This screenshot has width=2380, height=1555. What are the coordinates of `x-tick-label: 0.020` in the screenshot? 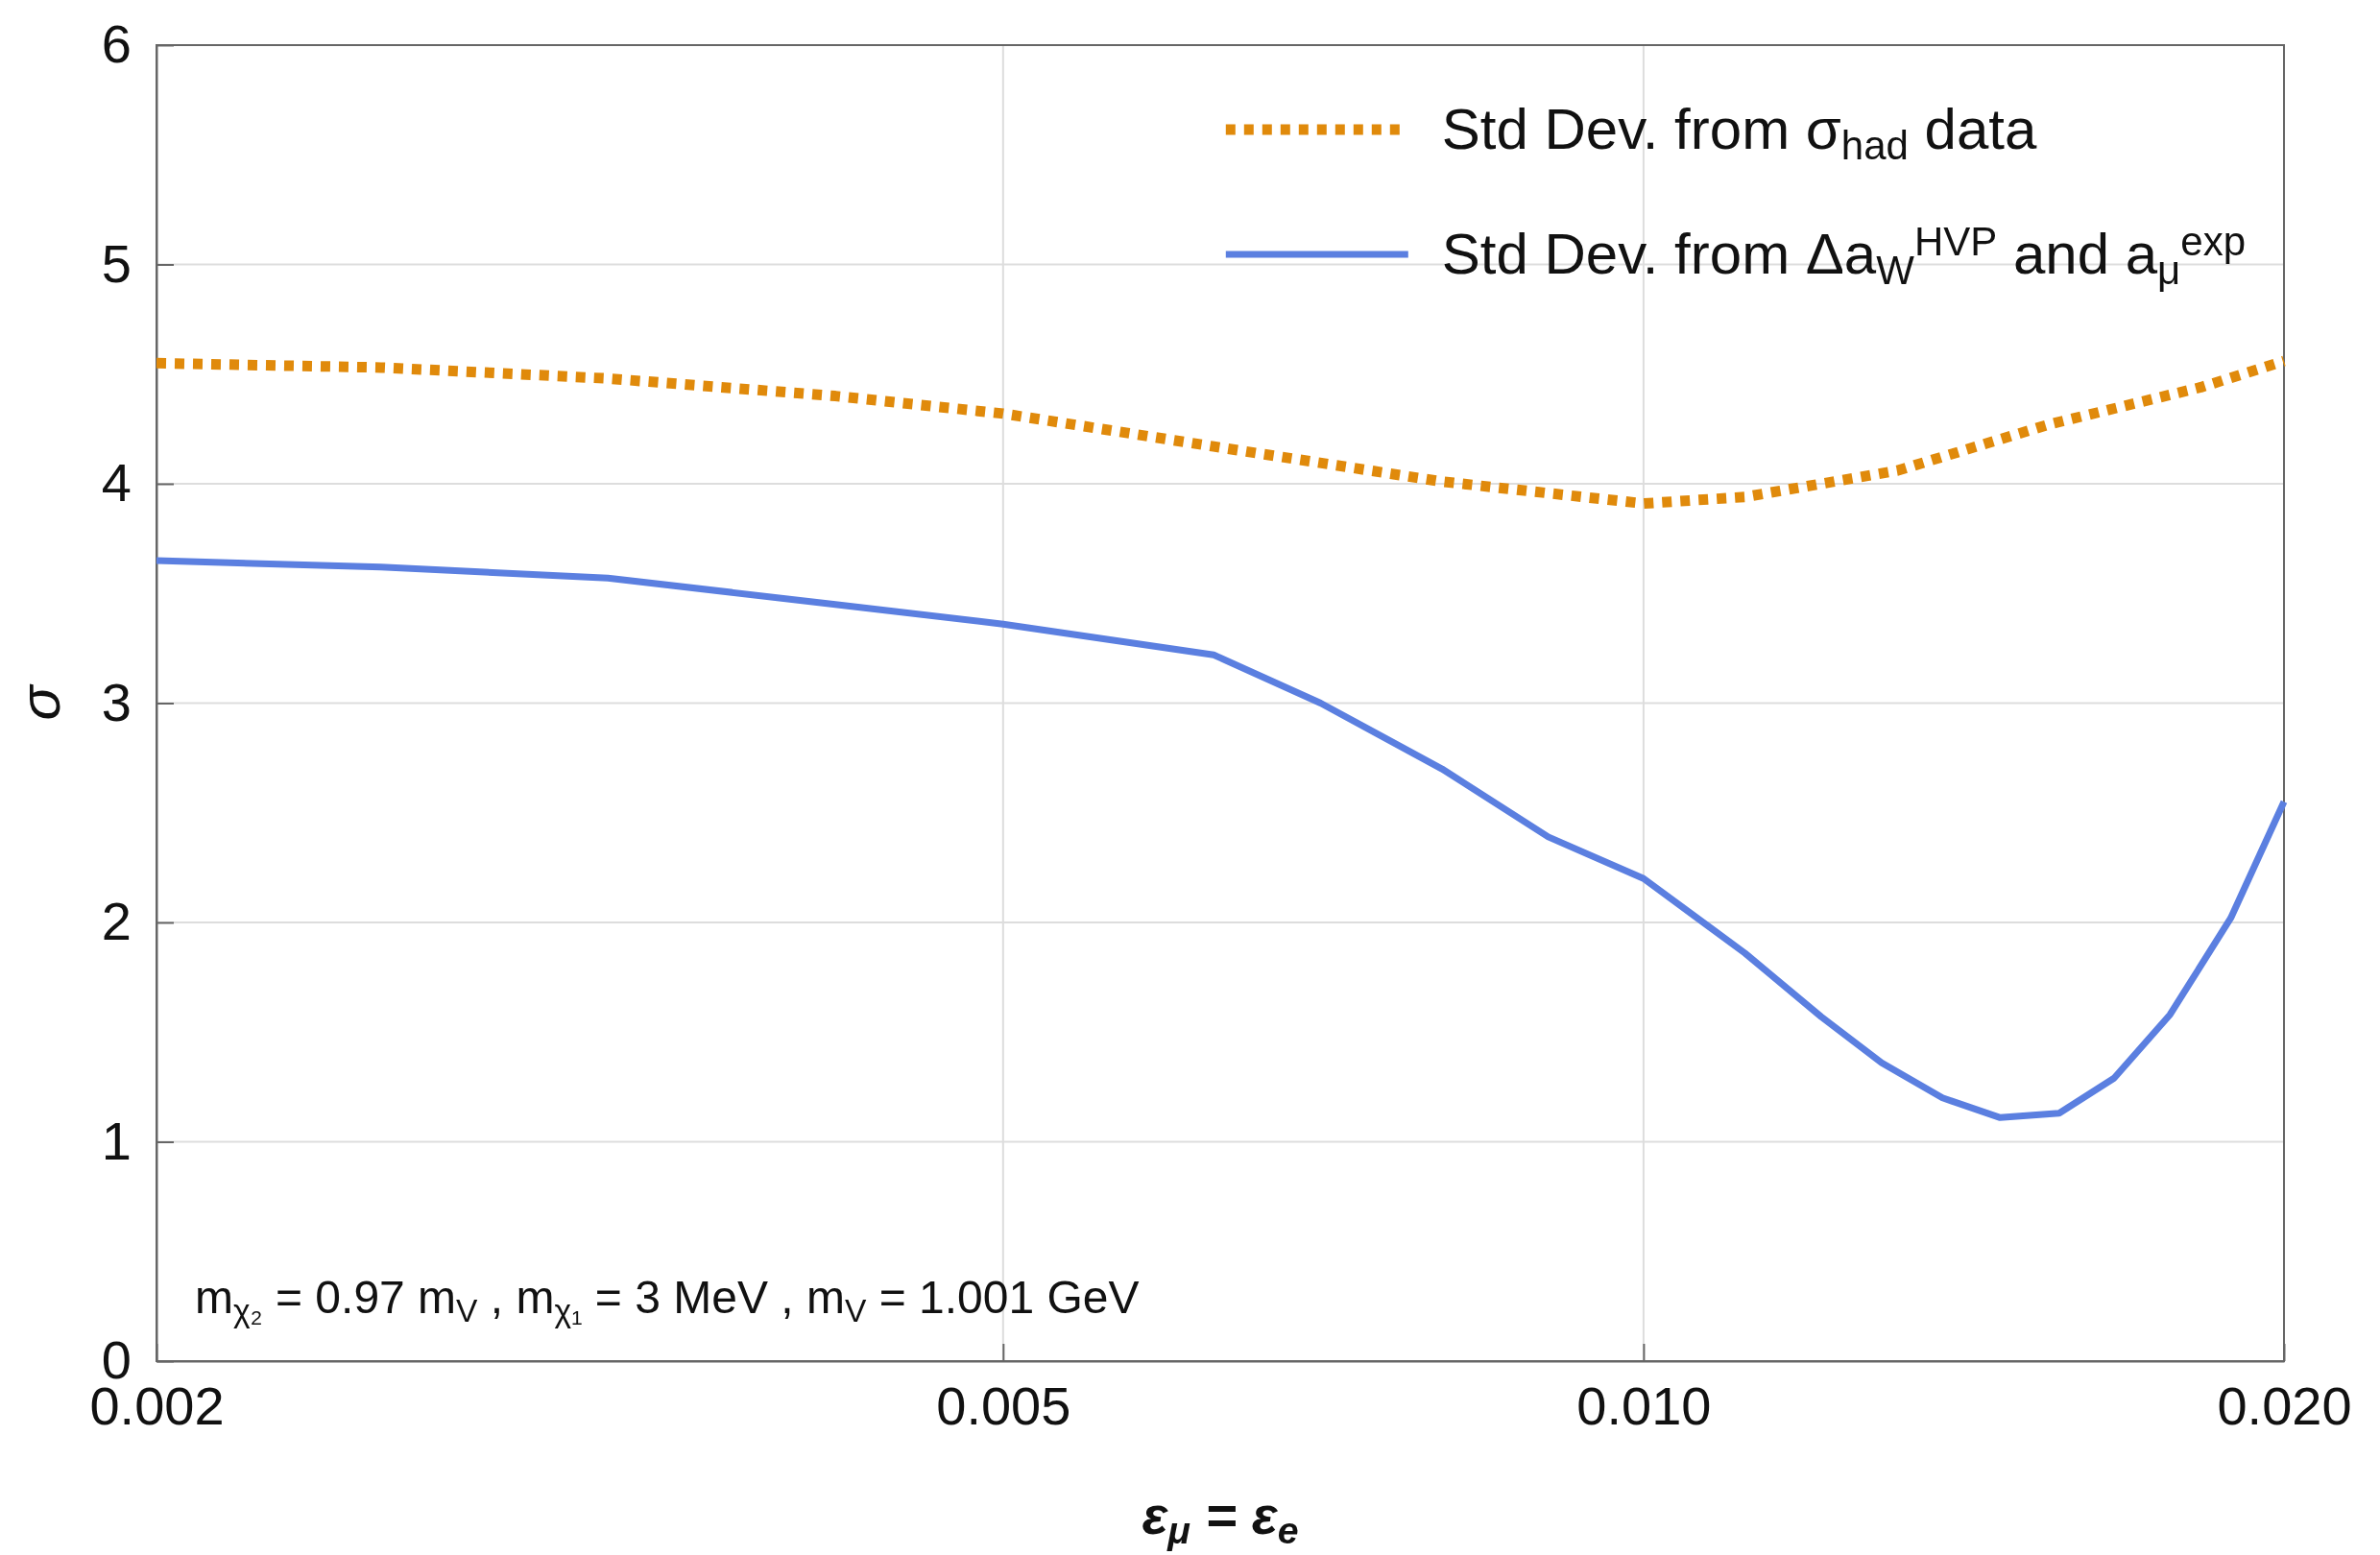 It's located at (2285, 1405).